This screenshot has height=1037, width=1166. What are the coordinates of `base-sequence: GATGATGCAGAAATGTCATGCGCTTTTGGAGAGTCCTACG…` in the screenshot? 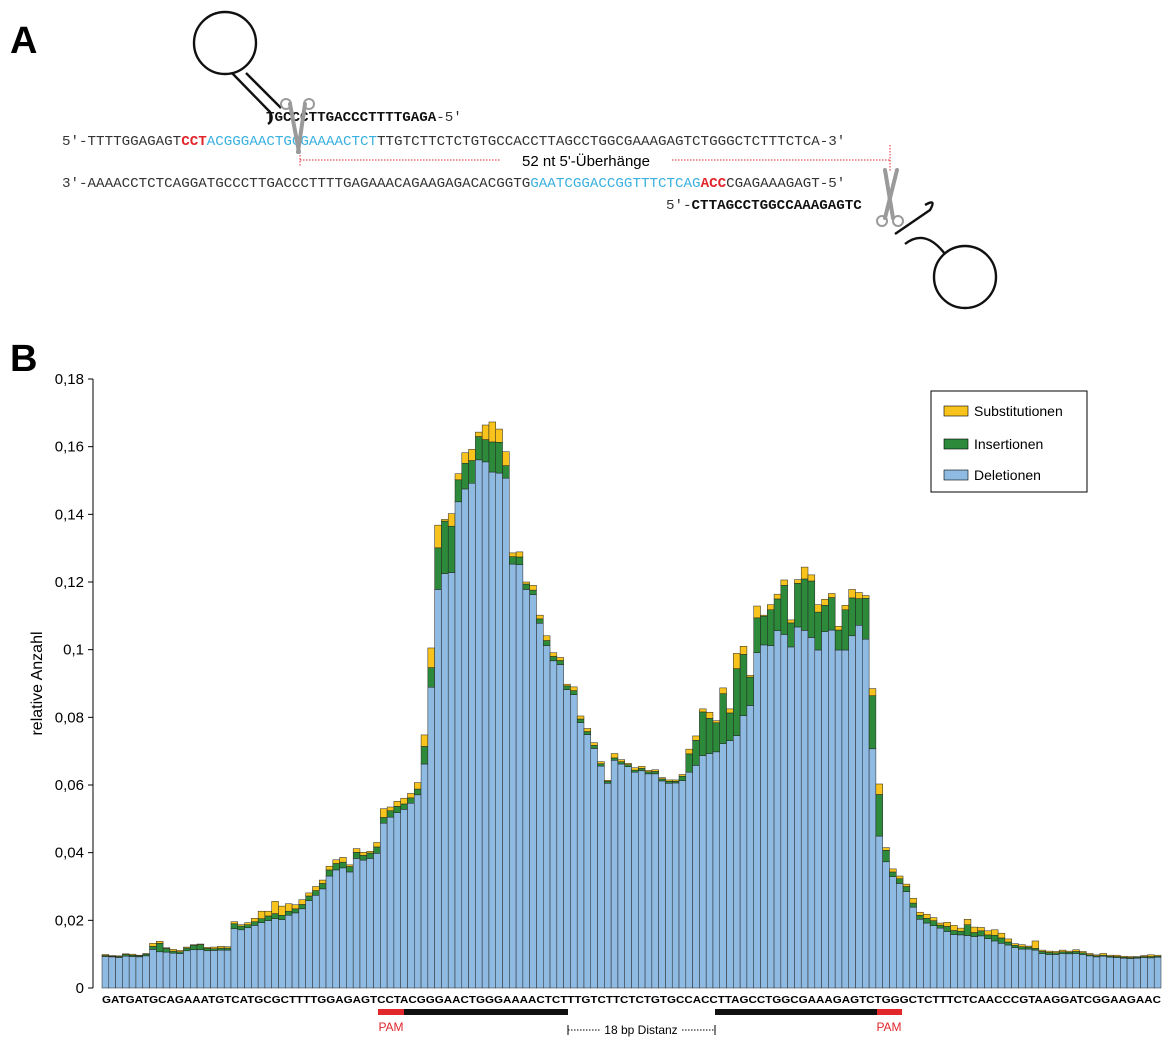 It's located at (631, 1000).